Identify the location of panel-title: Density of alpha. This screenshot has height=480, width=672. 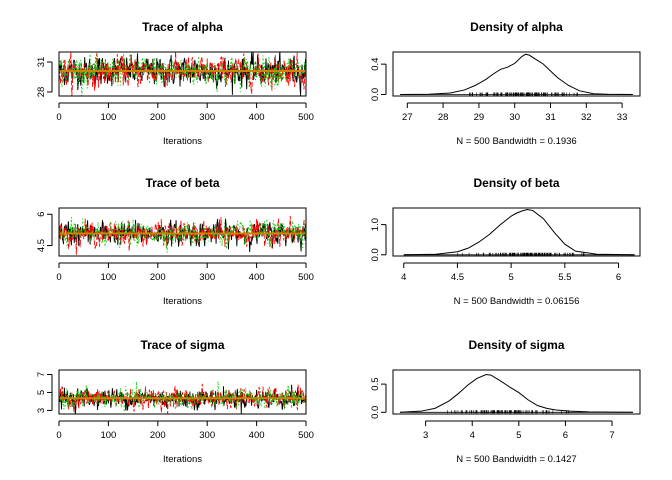
(516, 27).